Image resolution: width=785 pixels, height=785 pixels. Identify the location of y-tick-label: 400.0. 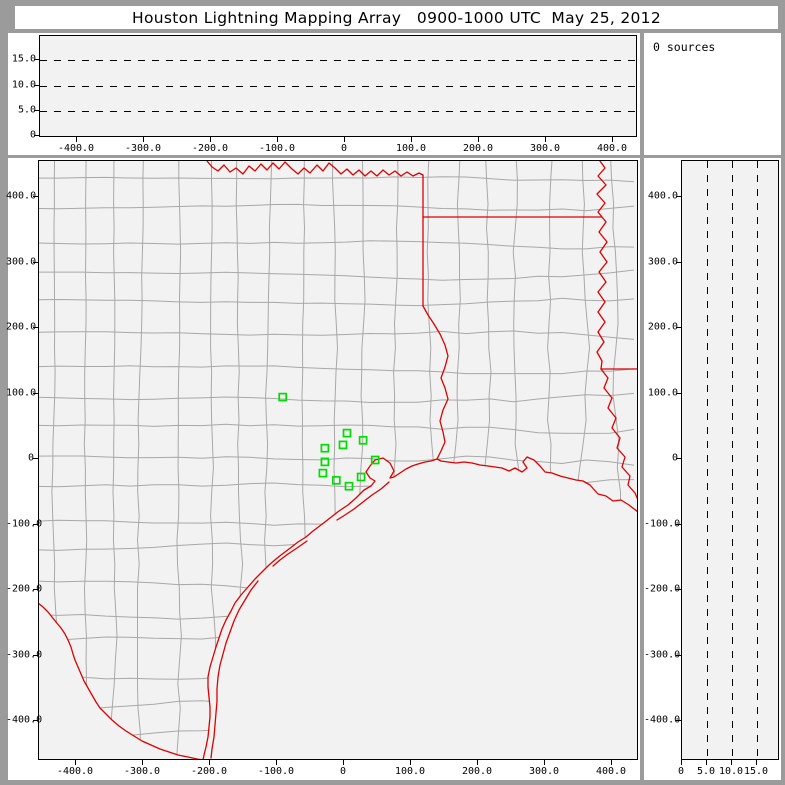
(662, 196).